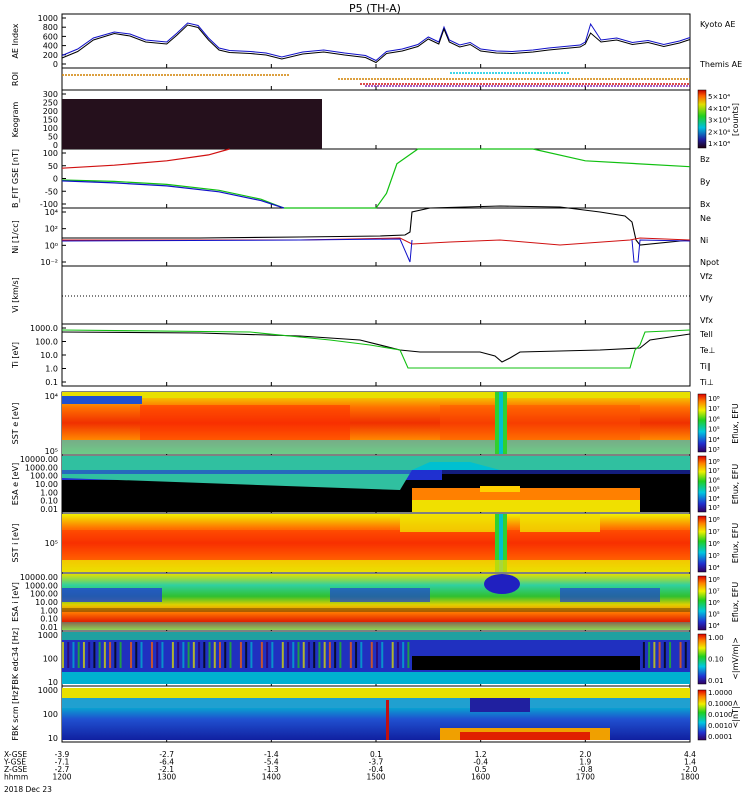 The image size is (750, 800). Describe the element at coordinates (271, 769) in the screenshot. I see `ephem-value: -1.3` at that location.